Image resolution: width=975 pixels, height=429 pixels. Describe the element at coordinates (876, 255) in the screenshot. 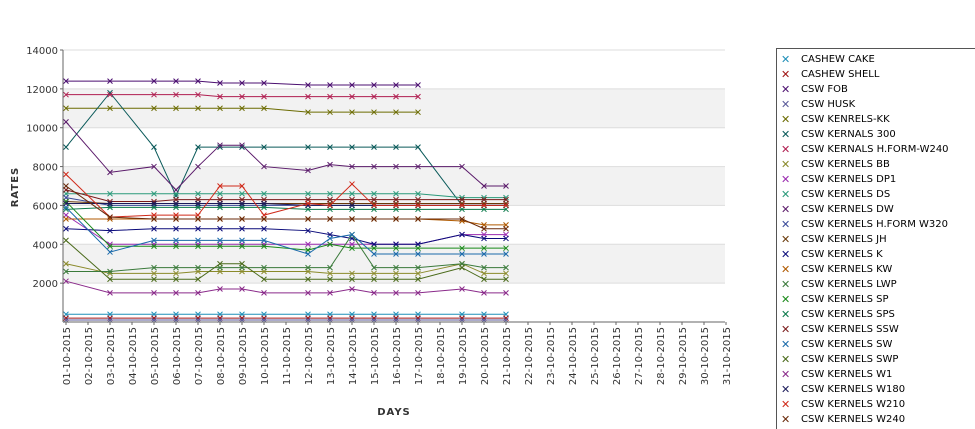

I see `legend-item: ✕ CSW KERNELS K` at that location.